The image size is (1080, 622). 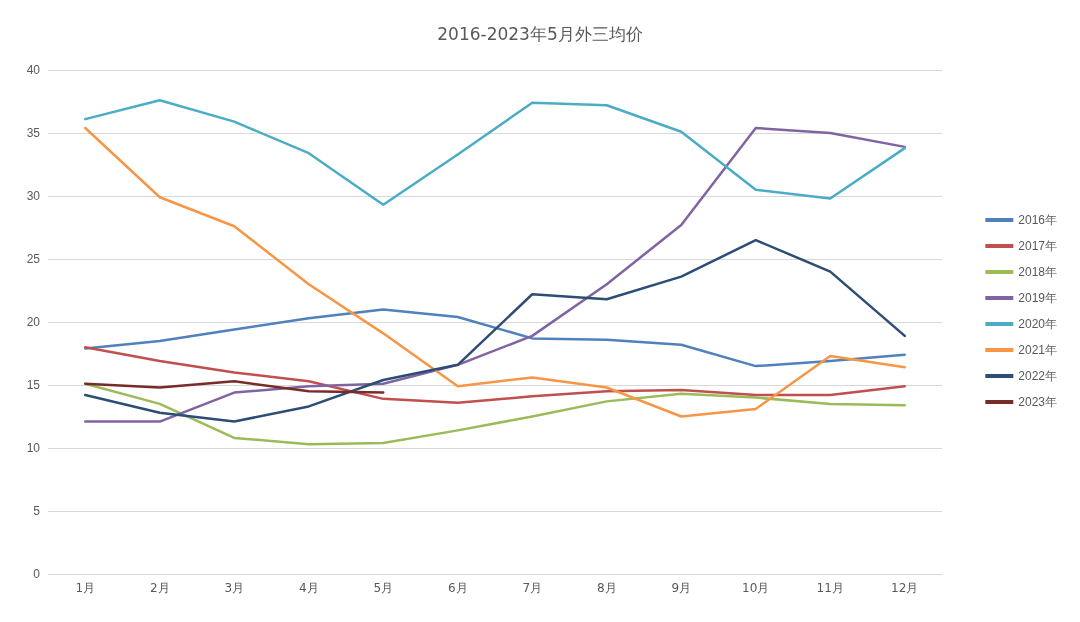 What do you see at coordinates (1038, 402) in the screenshot?
I see `legend-label: 2023年` at bounding box center [1038, 402].